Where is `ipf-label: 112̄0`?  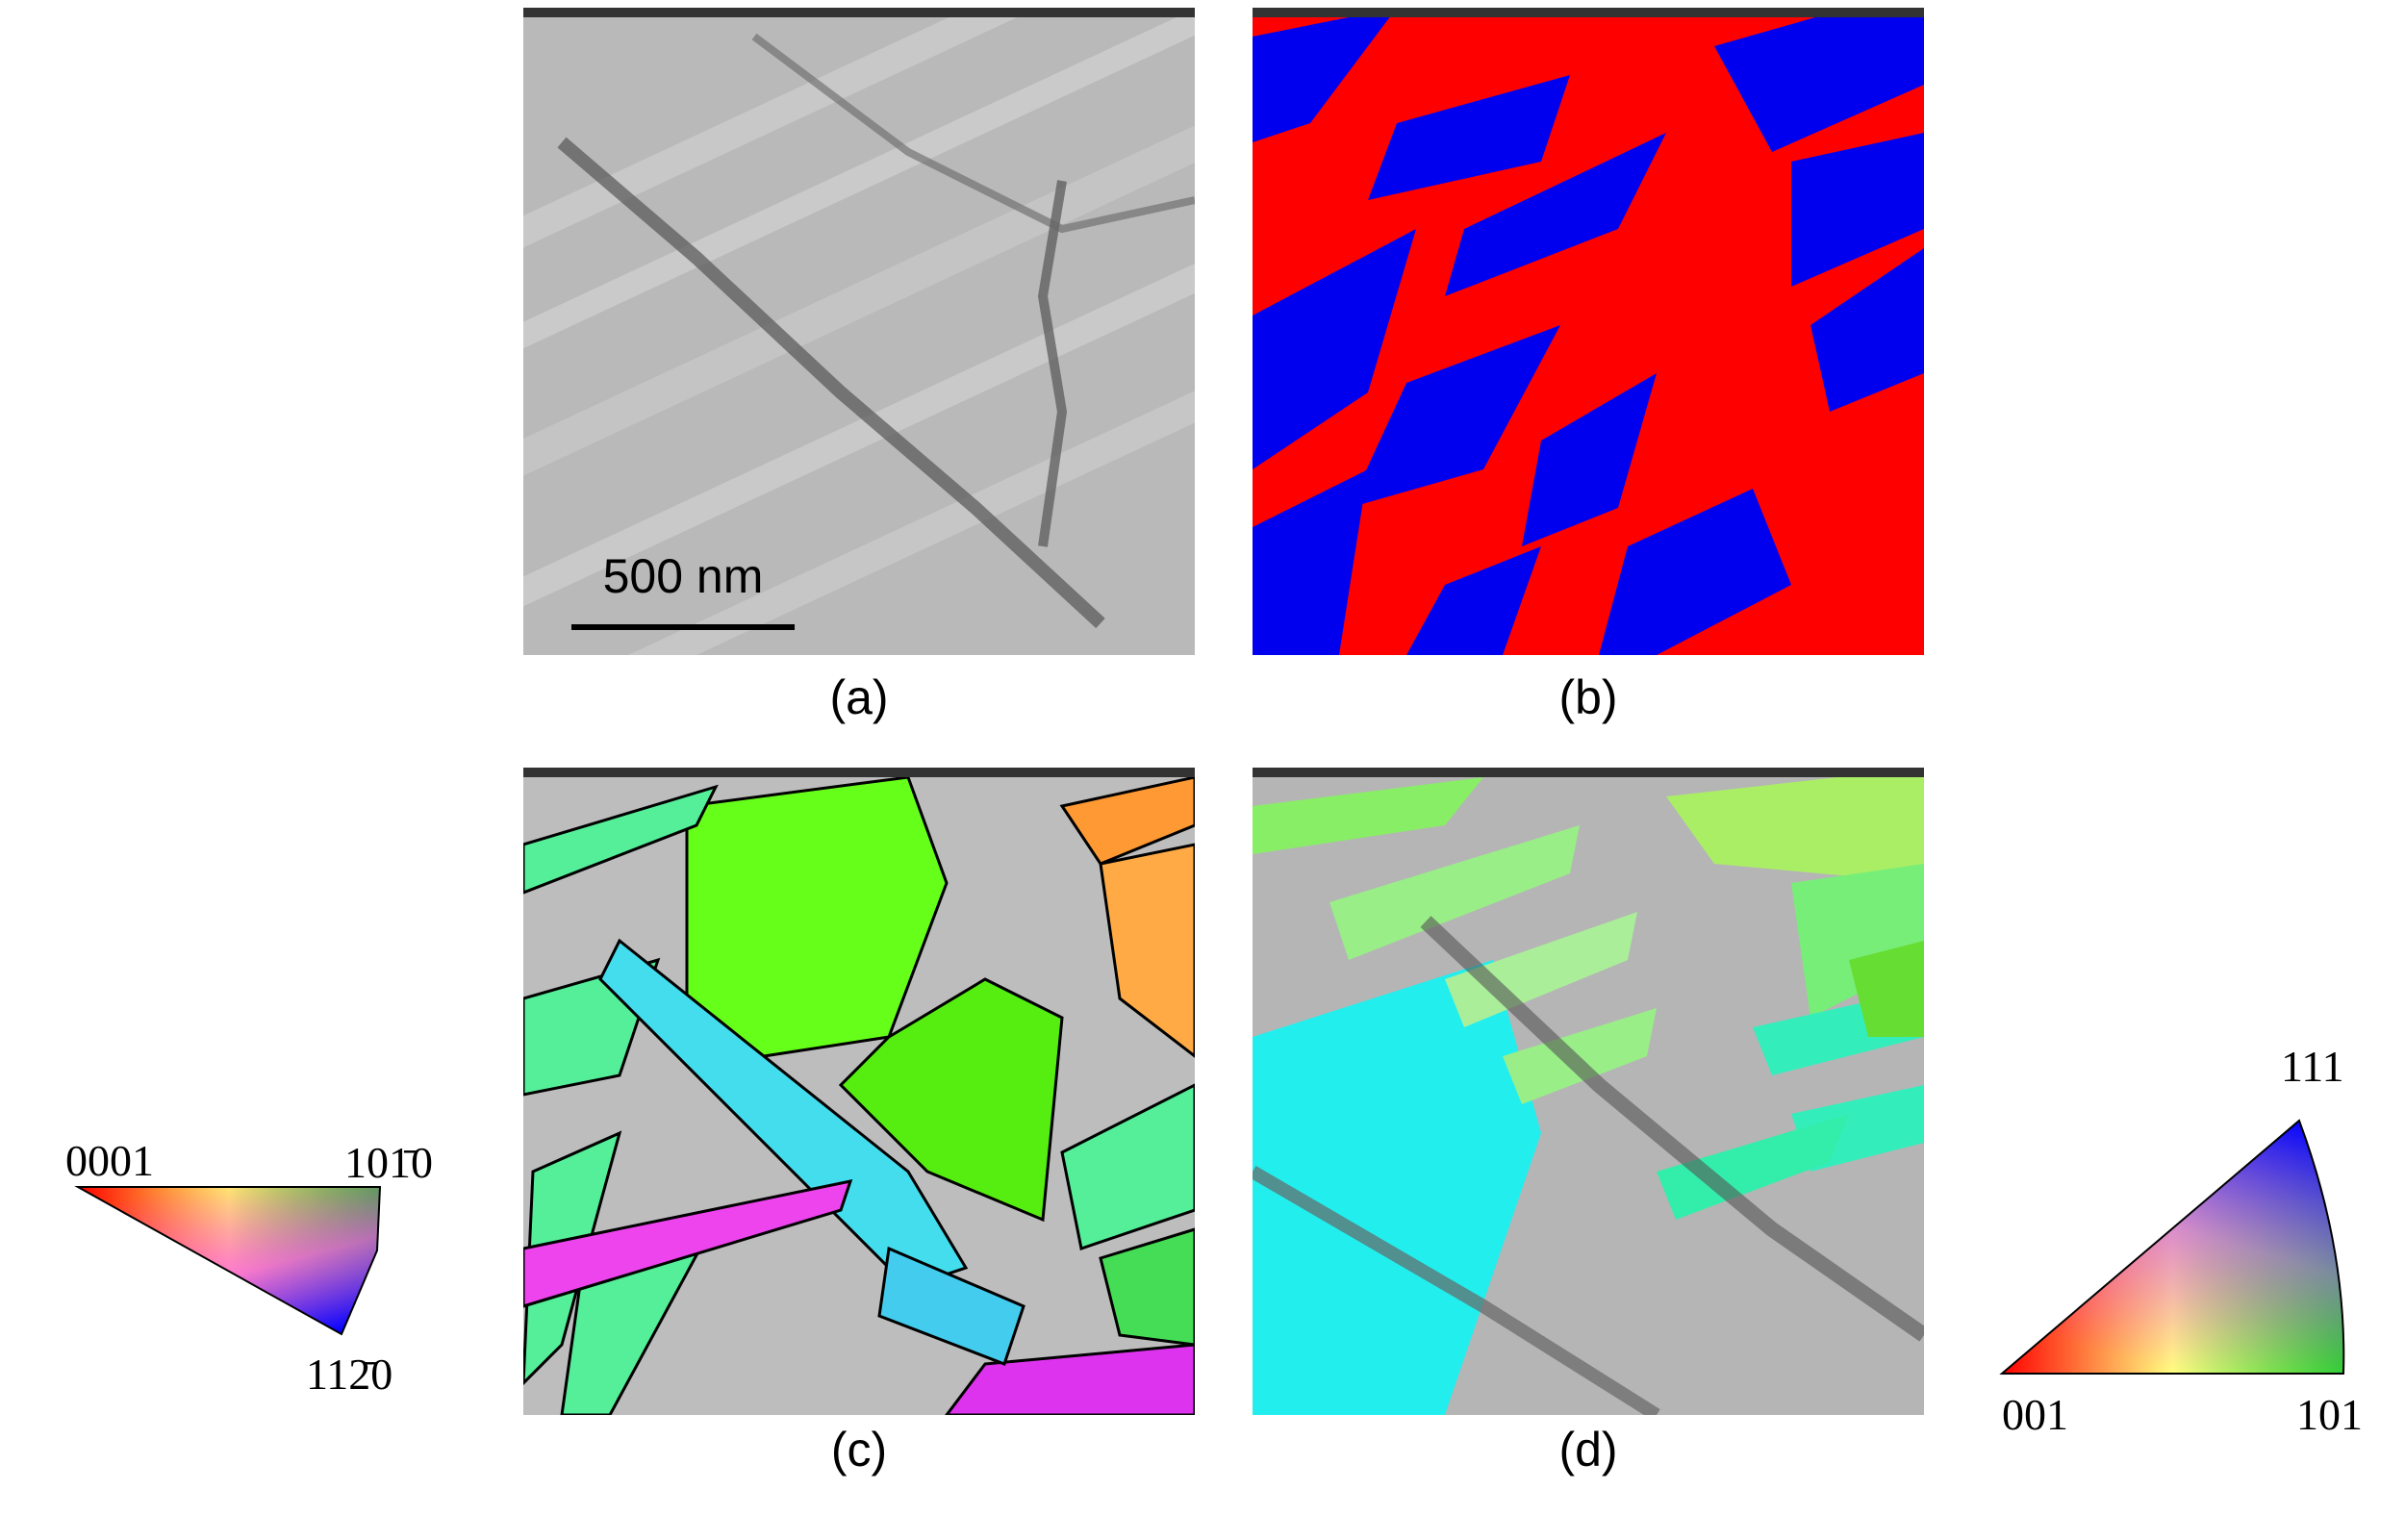 ipf-label: 112̄0 is located at coordinates (349, 1374).